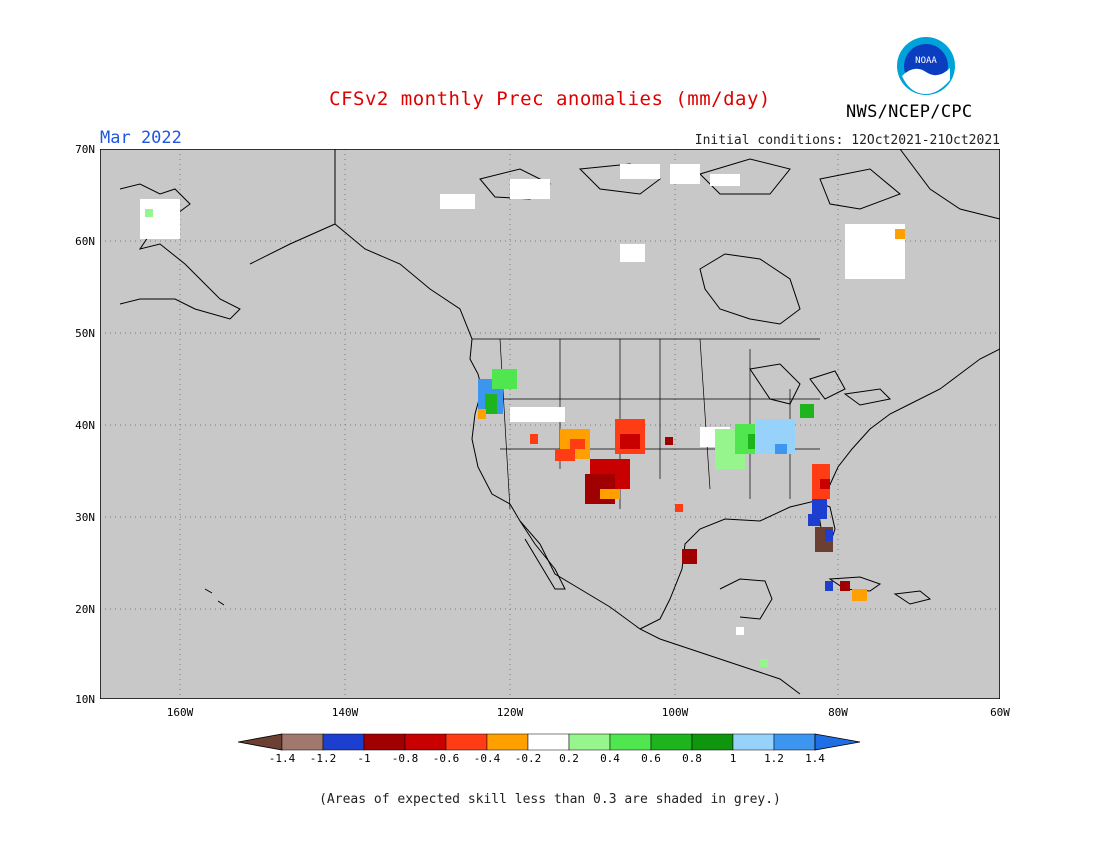 This screenshot has height=850, width=1100. Describe the element at coordinates (282, 758) in the screenshot. I see `colorbar-label: -1.4` at that location.